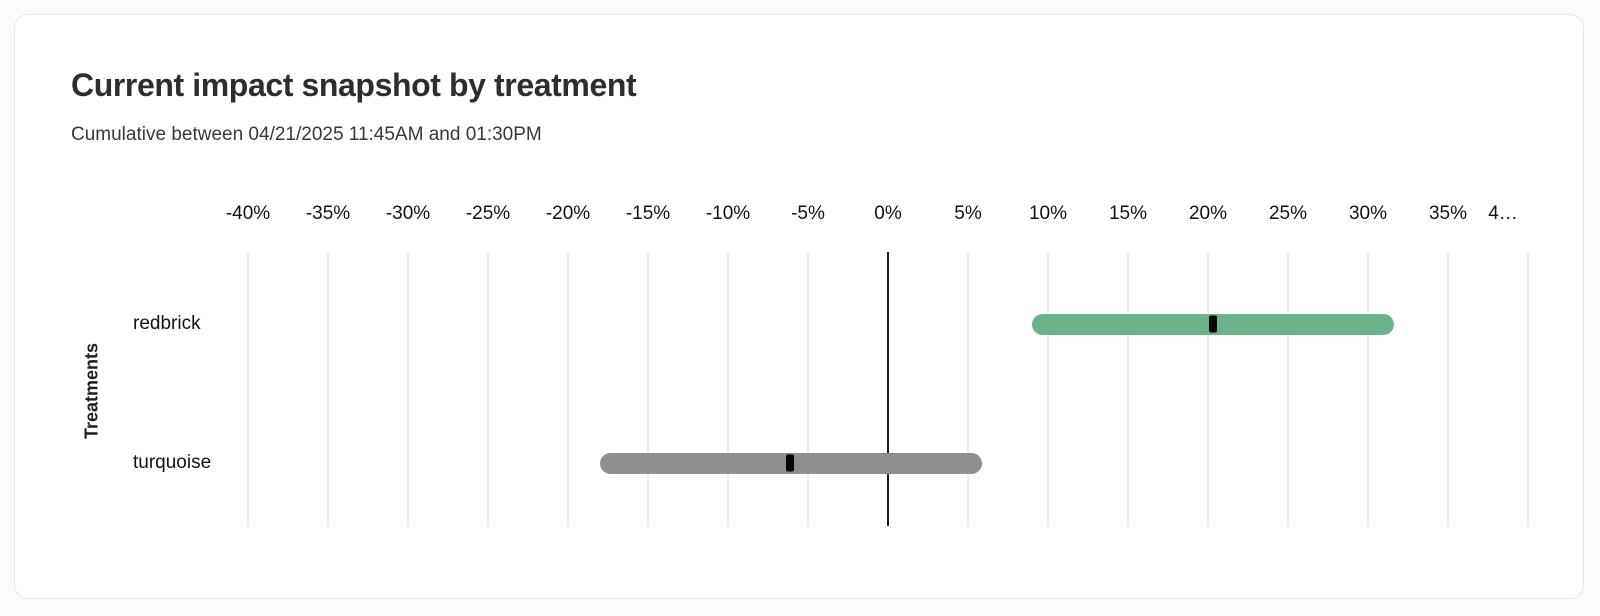 Image resolution: width=1600 pixels, height=616 pixels. What do you see at coordinates (808, 213) in the screenshot?
I see `x-tick-label: -5%` at bounding box center [808, 213].